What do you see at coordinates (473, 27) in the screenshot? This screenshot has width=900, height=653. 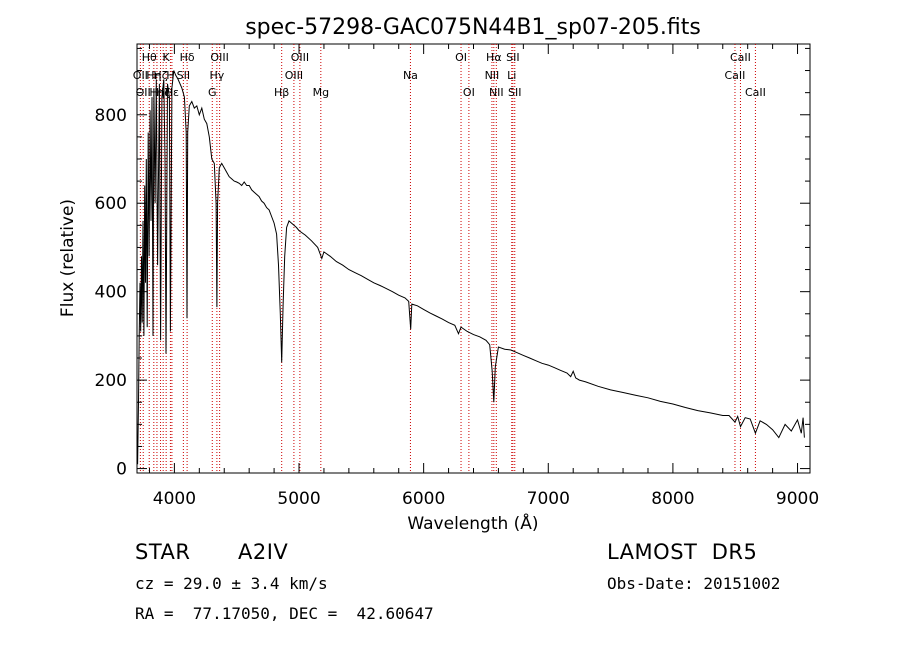 I see `chart-title: spec-57298-GAC075N44B1_sp07-205.fits` at bounding box center [473, 27].